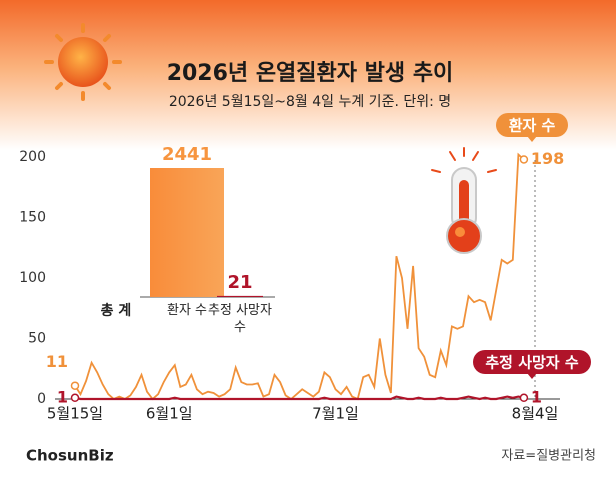  What do you see at coordinates (83, 62) in the screenshot?
I see `sun-icon` at bounding box center [83, 62].